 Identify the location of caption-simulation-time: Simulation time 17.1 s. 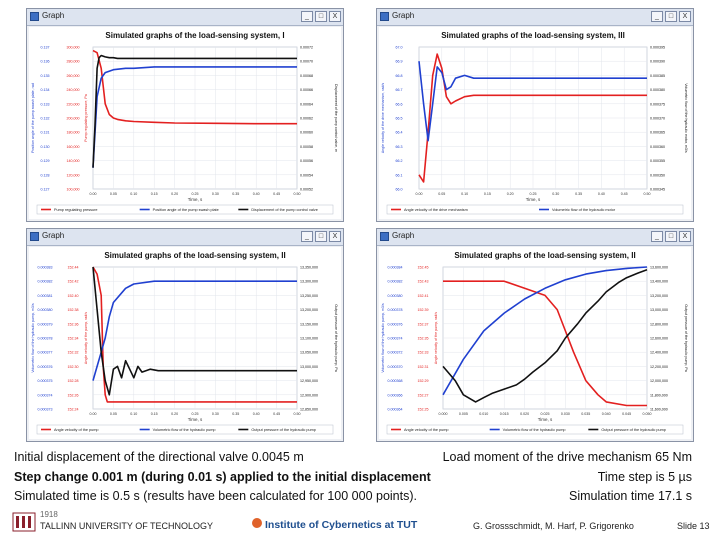
(630, 496).